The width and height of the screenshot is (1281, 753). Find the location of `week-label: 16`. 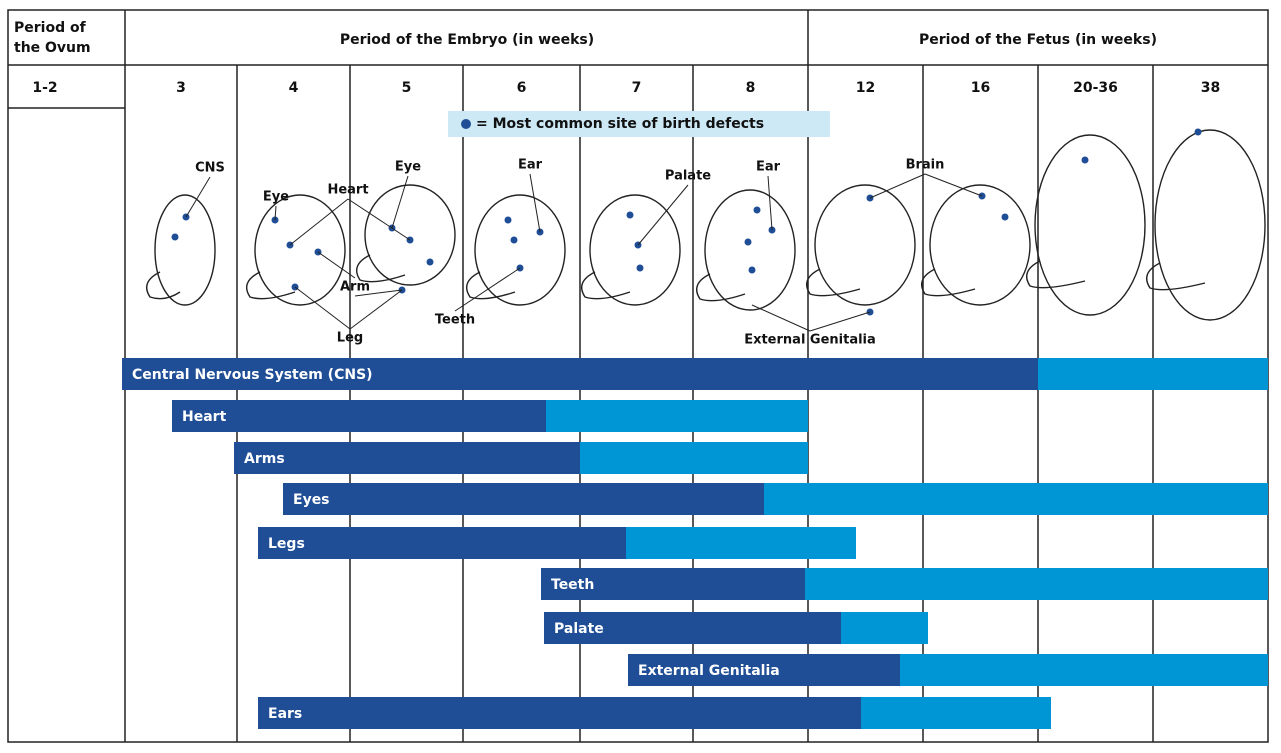

week-label: 16 is located at coordinates (980, 88).